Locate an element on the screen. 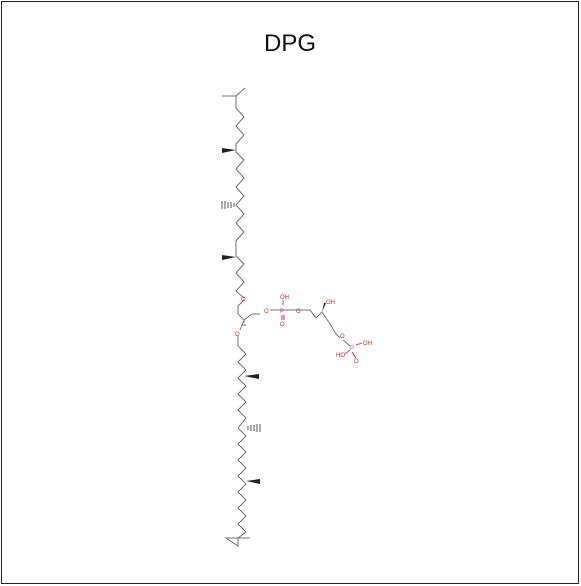 The image size is (581, 586). glycerol-oh-wedge is located at coordinates (324, 307).